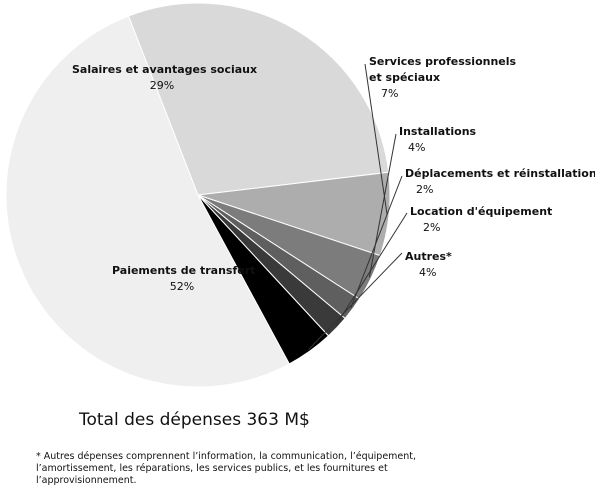 Image resolution: width=595 pixels, height=492 pixels. Describe the element at coordinates (165, 69) in the screenshot. I see `label-salaires-text: Salaires et avantages sociaux` at that location.